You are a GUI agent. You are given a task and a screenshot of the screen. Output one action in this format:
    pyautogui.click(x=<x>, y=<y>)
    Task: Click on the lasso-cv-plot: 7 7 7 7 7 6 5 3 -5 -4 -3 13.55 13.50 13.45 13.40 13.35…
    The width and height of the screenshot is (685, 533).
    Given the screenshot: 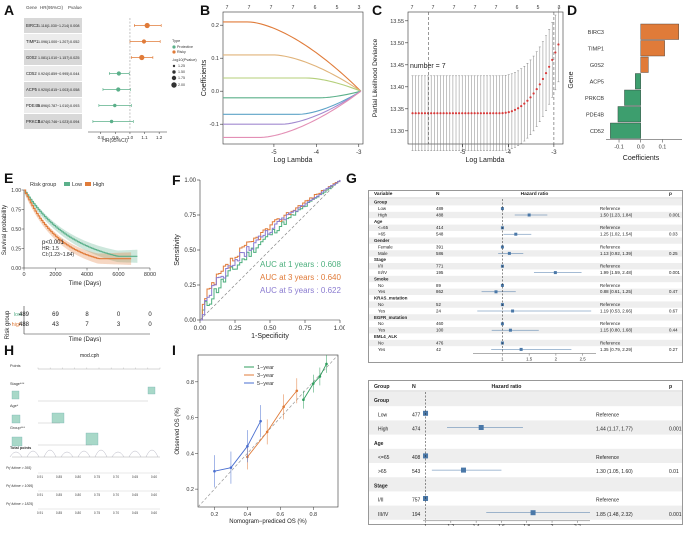 What is the action you would take?
    pyautogui.click(x=468, y=84)
    